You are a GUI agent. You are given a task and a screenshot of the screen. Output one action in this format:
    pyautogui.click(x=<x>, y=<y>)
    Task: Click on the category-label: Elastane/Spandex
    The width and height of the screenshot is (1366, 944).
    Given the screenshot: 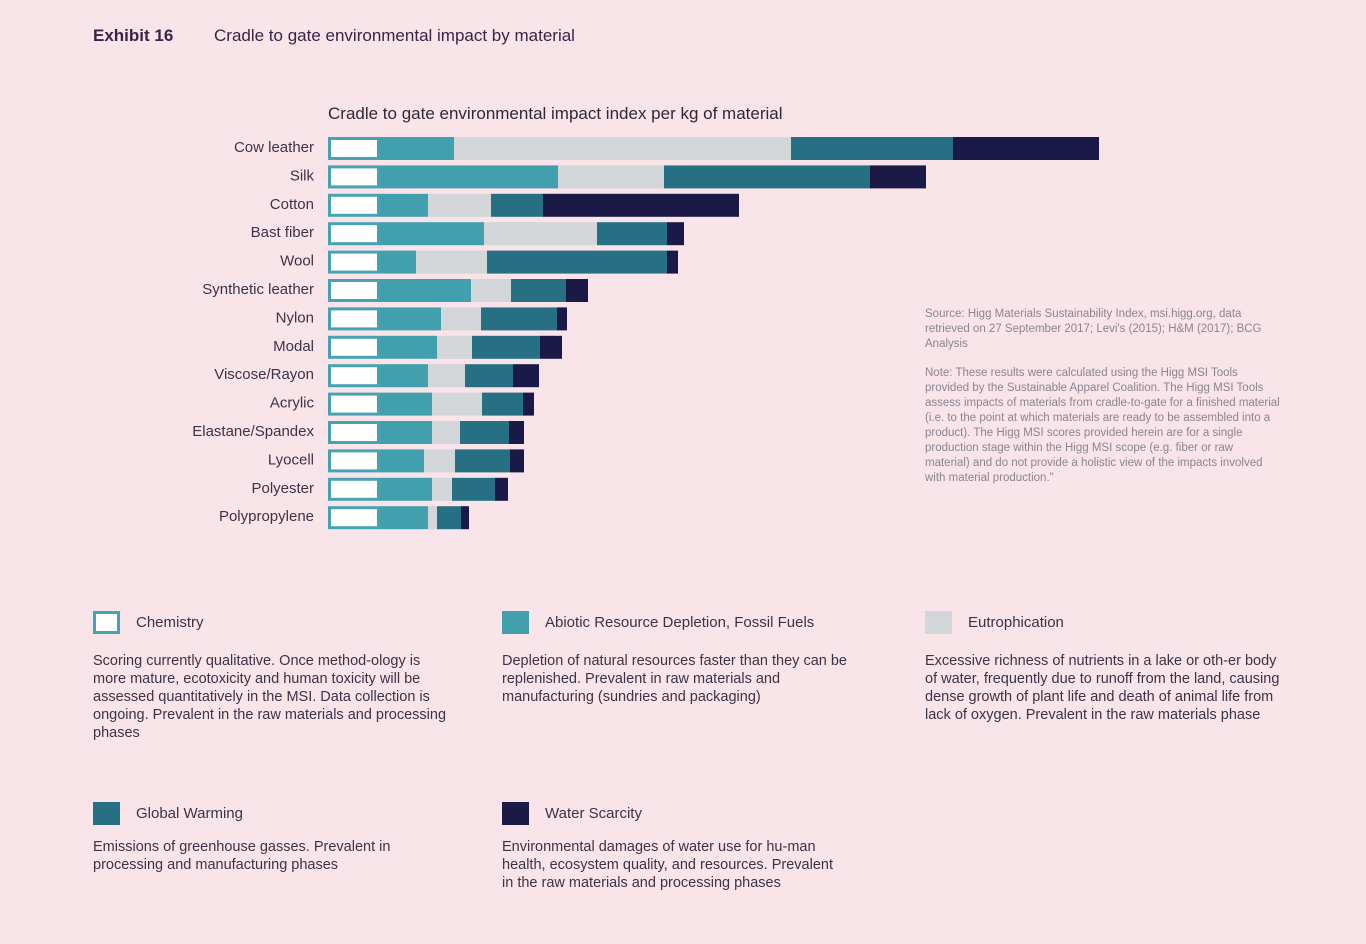 What is the action you would take?
    pyautogui.click(x=253, y=431)
    